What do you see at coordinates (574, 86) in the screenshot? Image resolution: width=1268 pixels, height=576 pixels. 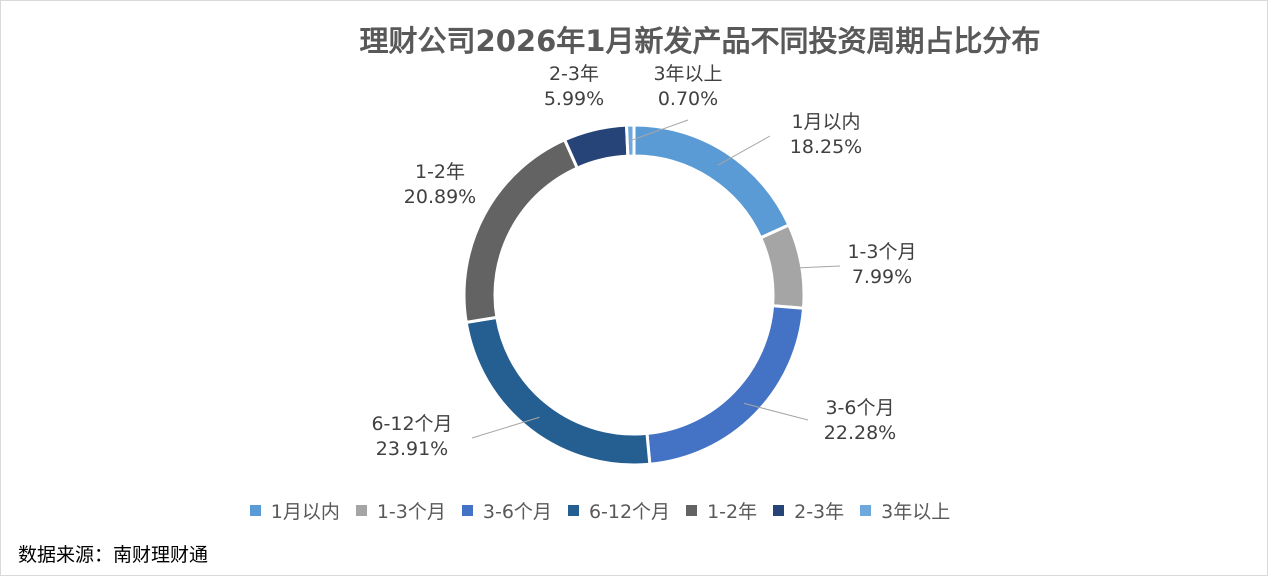 I see `data-label: 2-3年 5.99%` at bounding box center [574, 86].